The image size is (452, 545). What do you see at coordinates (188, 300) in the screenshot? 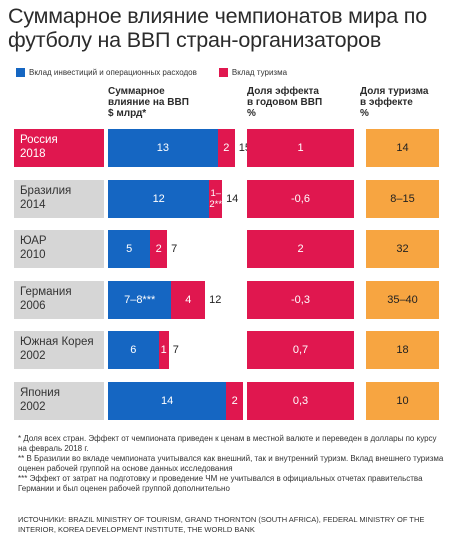
I see `bar-tourism: 4` at bounding box center [188, 300].